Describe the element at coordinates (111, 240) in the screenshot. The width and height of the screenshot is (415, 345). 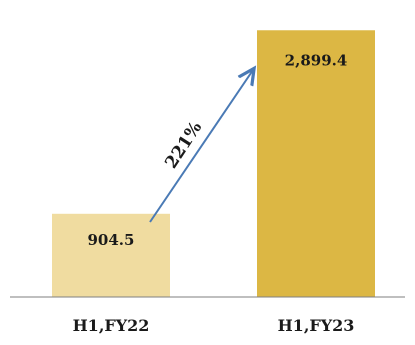
I see `data-label-1: 904.5` at that location.